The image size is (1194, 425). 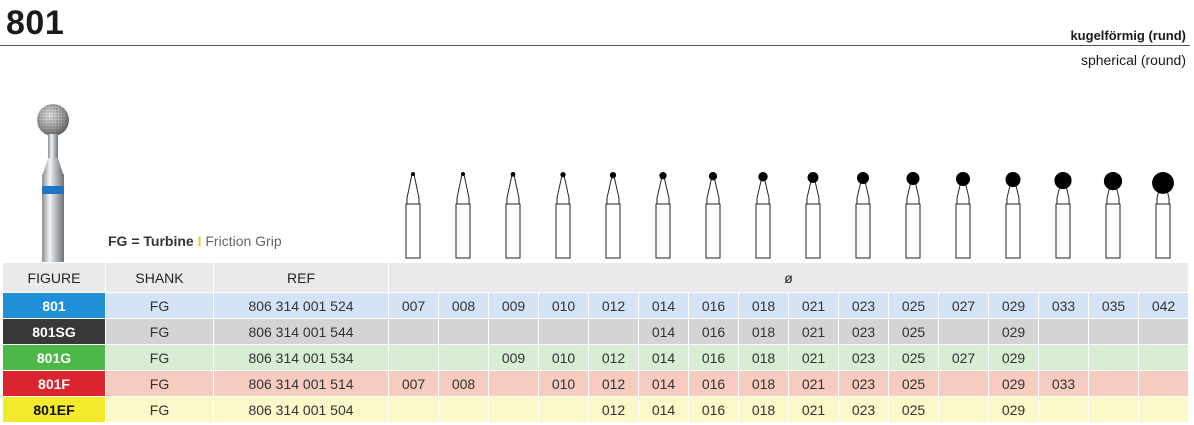 What do you see at coordinates (301, 277) in the screenshot?
I see `header-ref: REF` at bounding box center [301, 277].